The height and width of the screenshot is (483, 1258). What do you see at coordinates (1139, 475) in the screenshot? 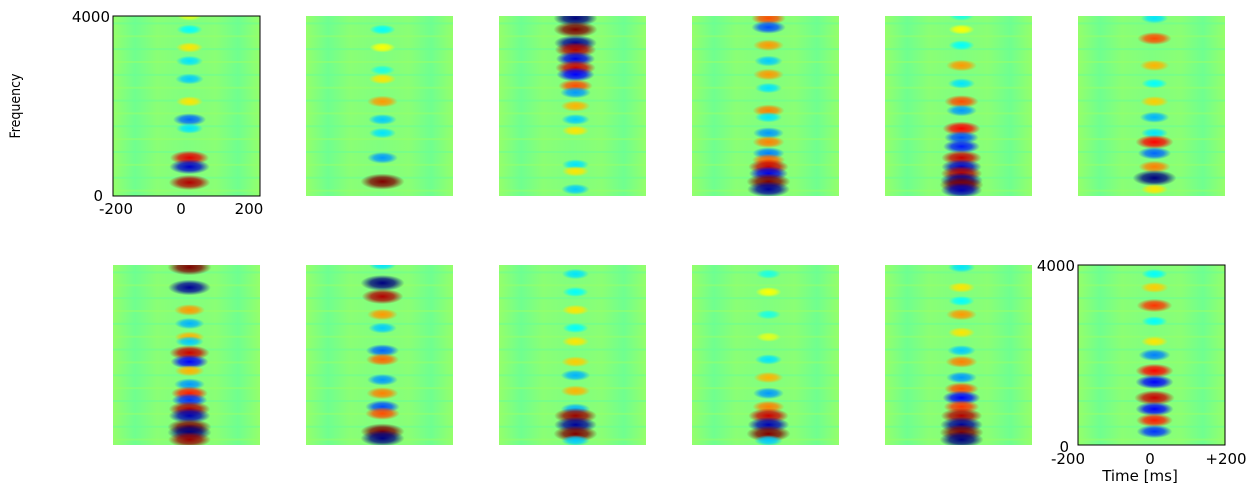
I see `x-axis-label: Time [ms]` at bounding box center [1139, 475].